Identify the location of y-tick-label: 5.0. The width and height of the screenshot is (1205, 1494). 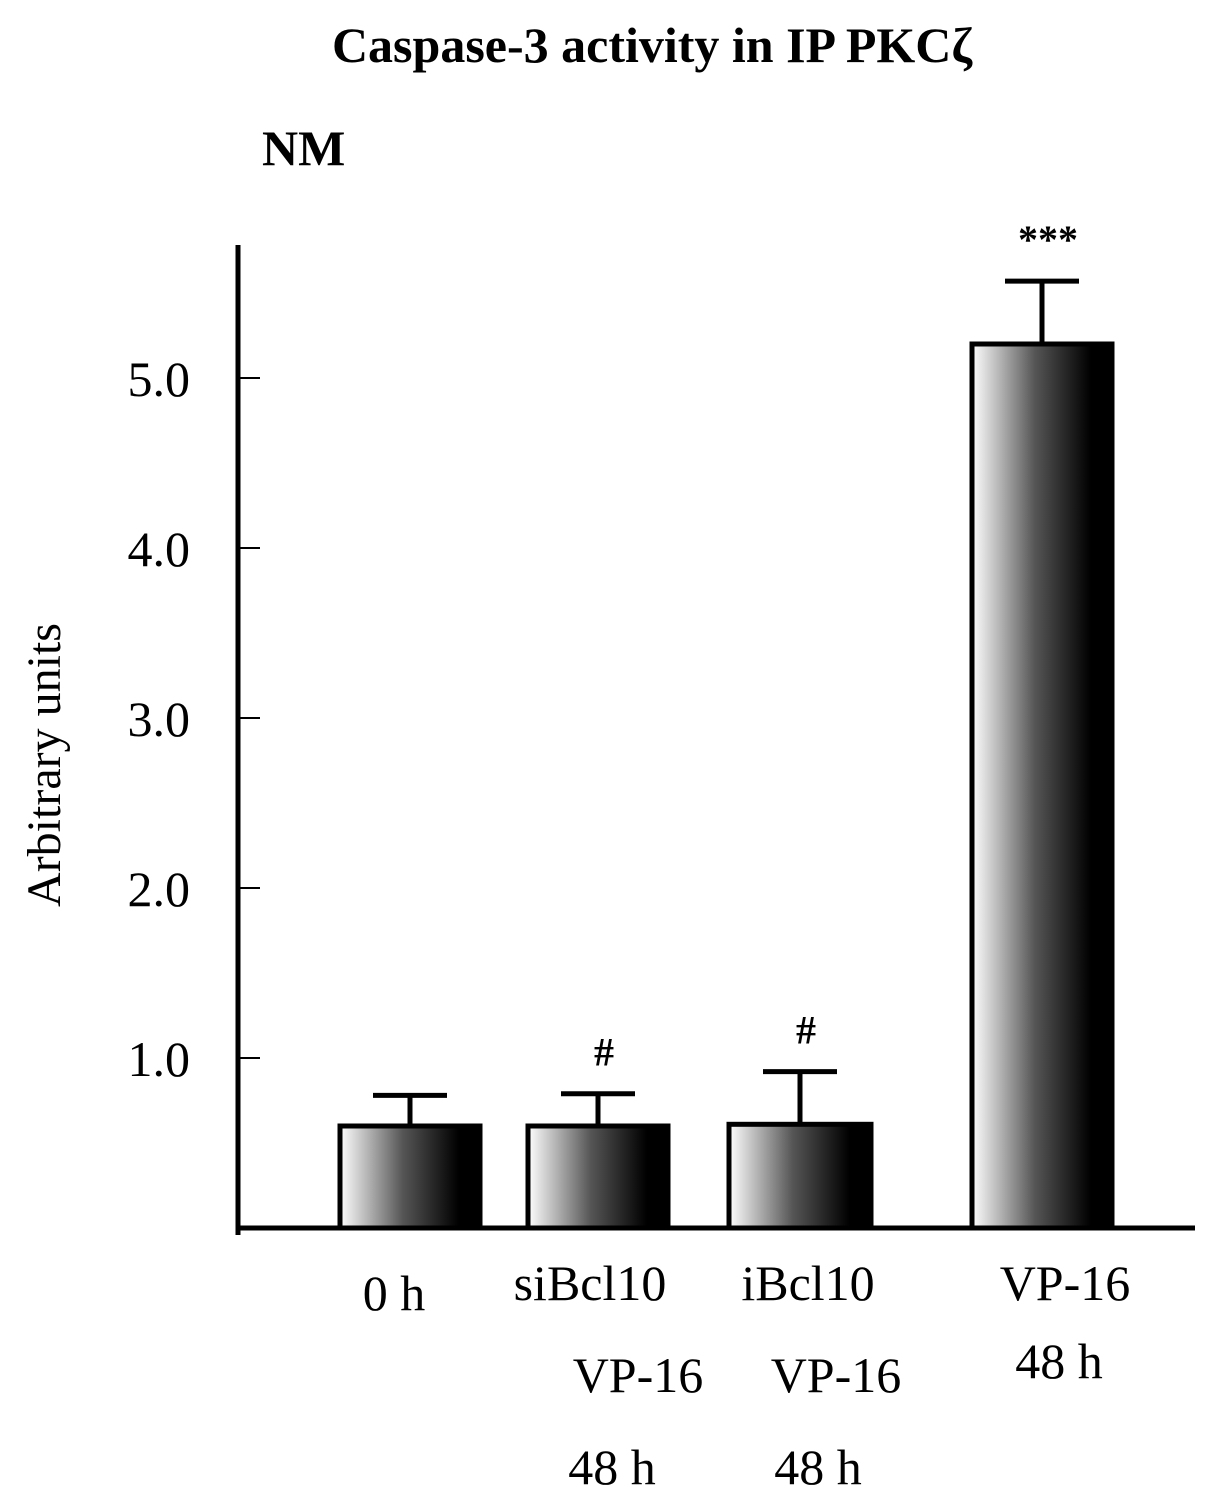
(159, 379).